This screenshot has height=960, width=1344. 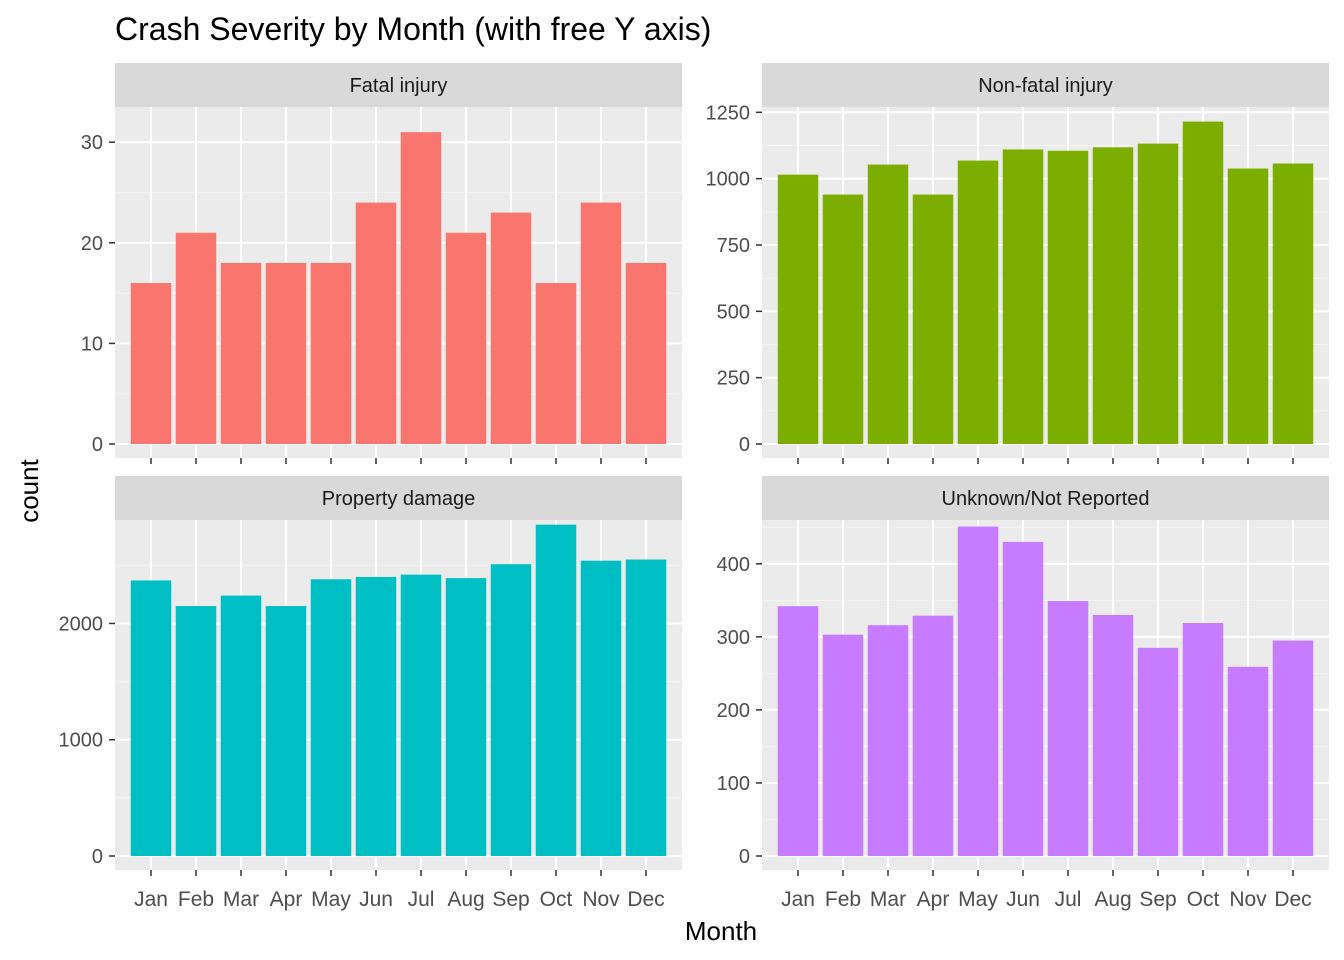 What do you see at coordinates (733, 638) in the screenshot?
I see `y-tick-label: 300` at bounding box center [733, 638].